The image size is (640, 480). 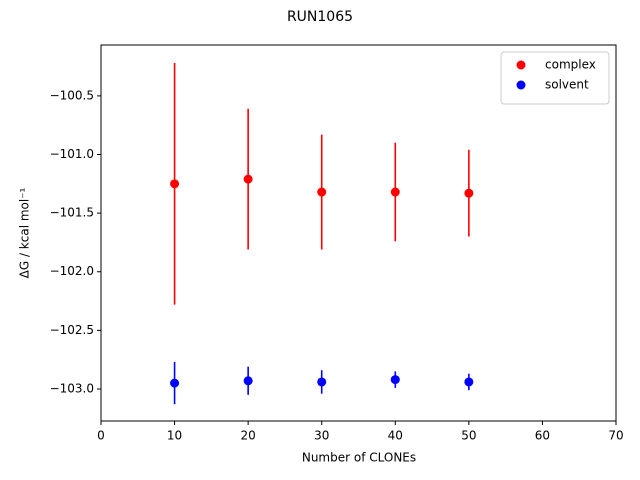 What do you see at coordinates (615, 436) in the screenshot?
I see `x-tick-label: 70` at bounding box center [615, 436].